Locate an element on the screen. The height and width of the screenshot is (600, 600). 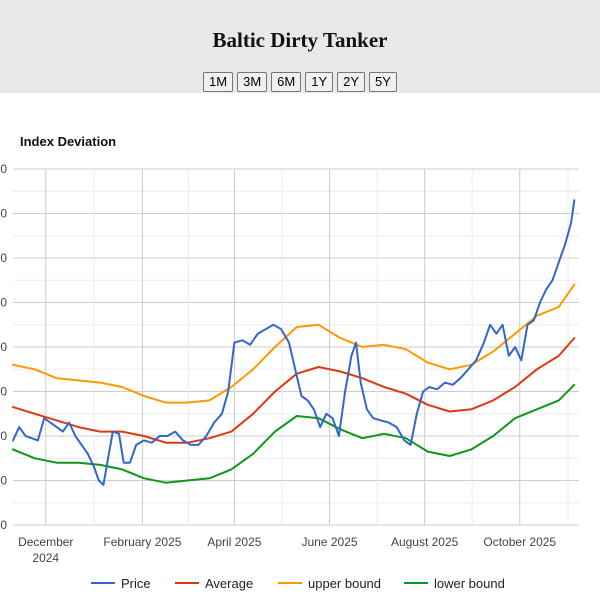
legend-item-lower-bound: lower bound is located at coordinates (454, 583).